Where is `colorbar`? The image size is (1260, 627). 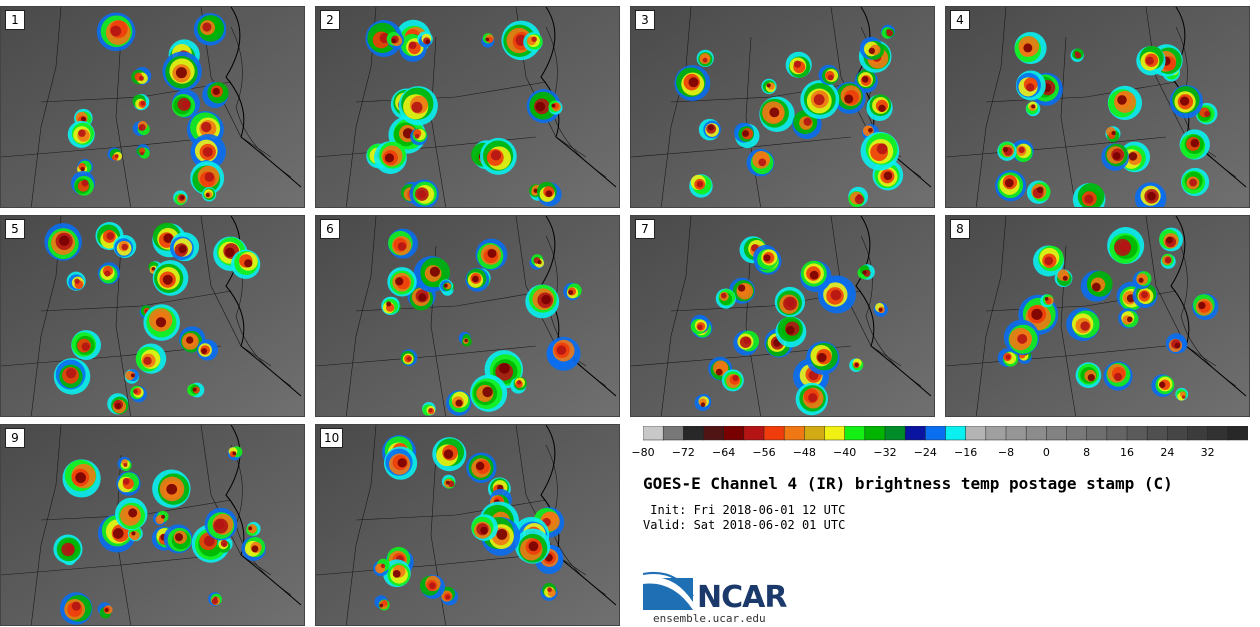 colorbar is located at coordinates (945, 433).